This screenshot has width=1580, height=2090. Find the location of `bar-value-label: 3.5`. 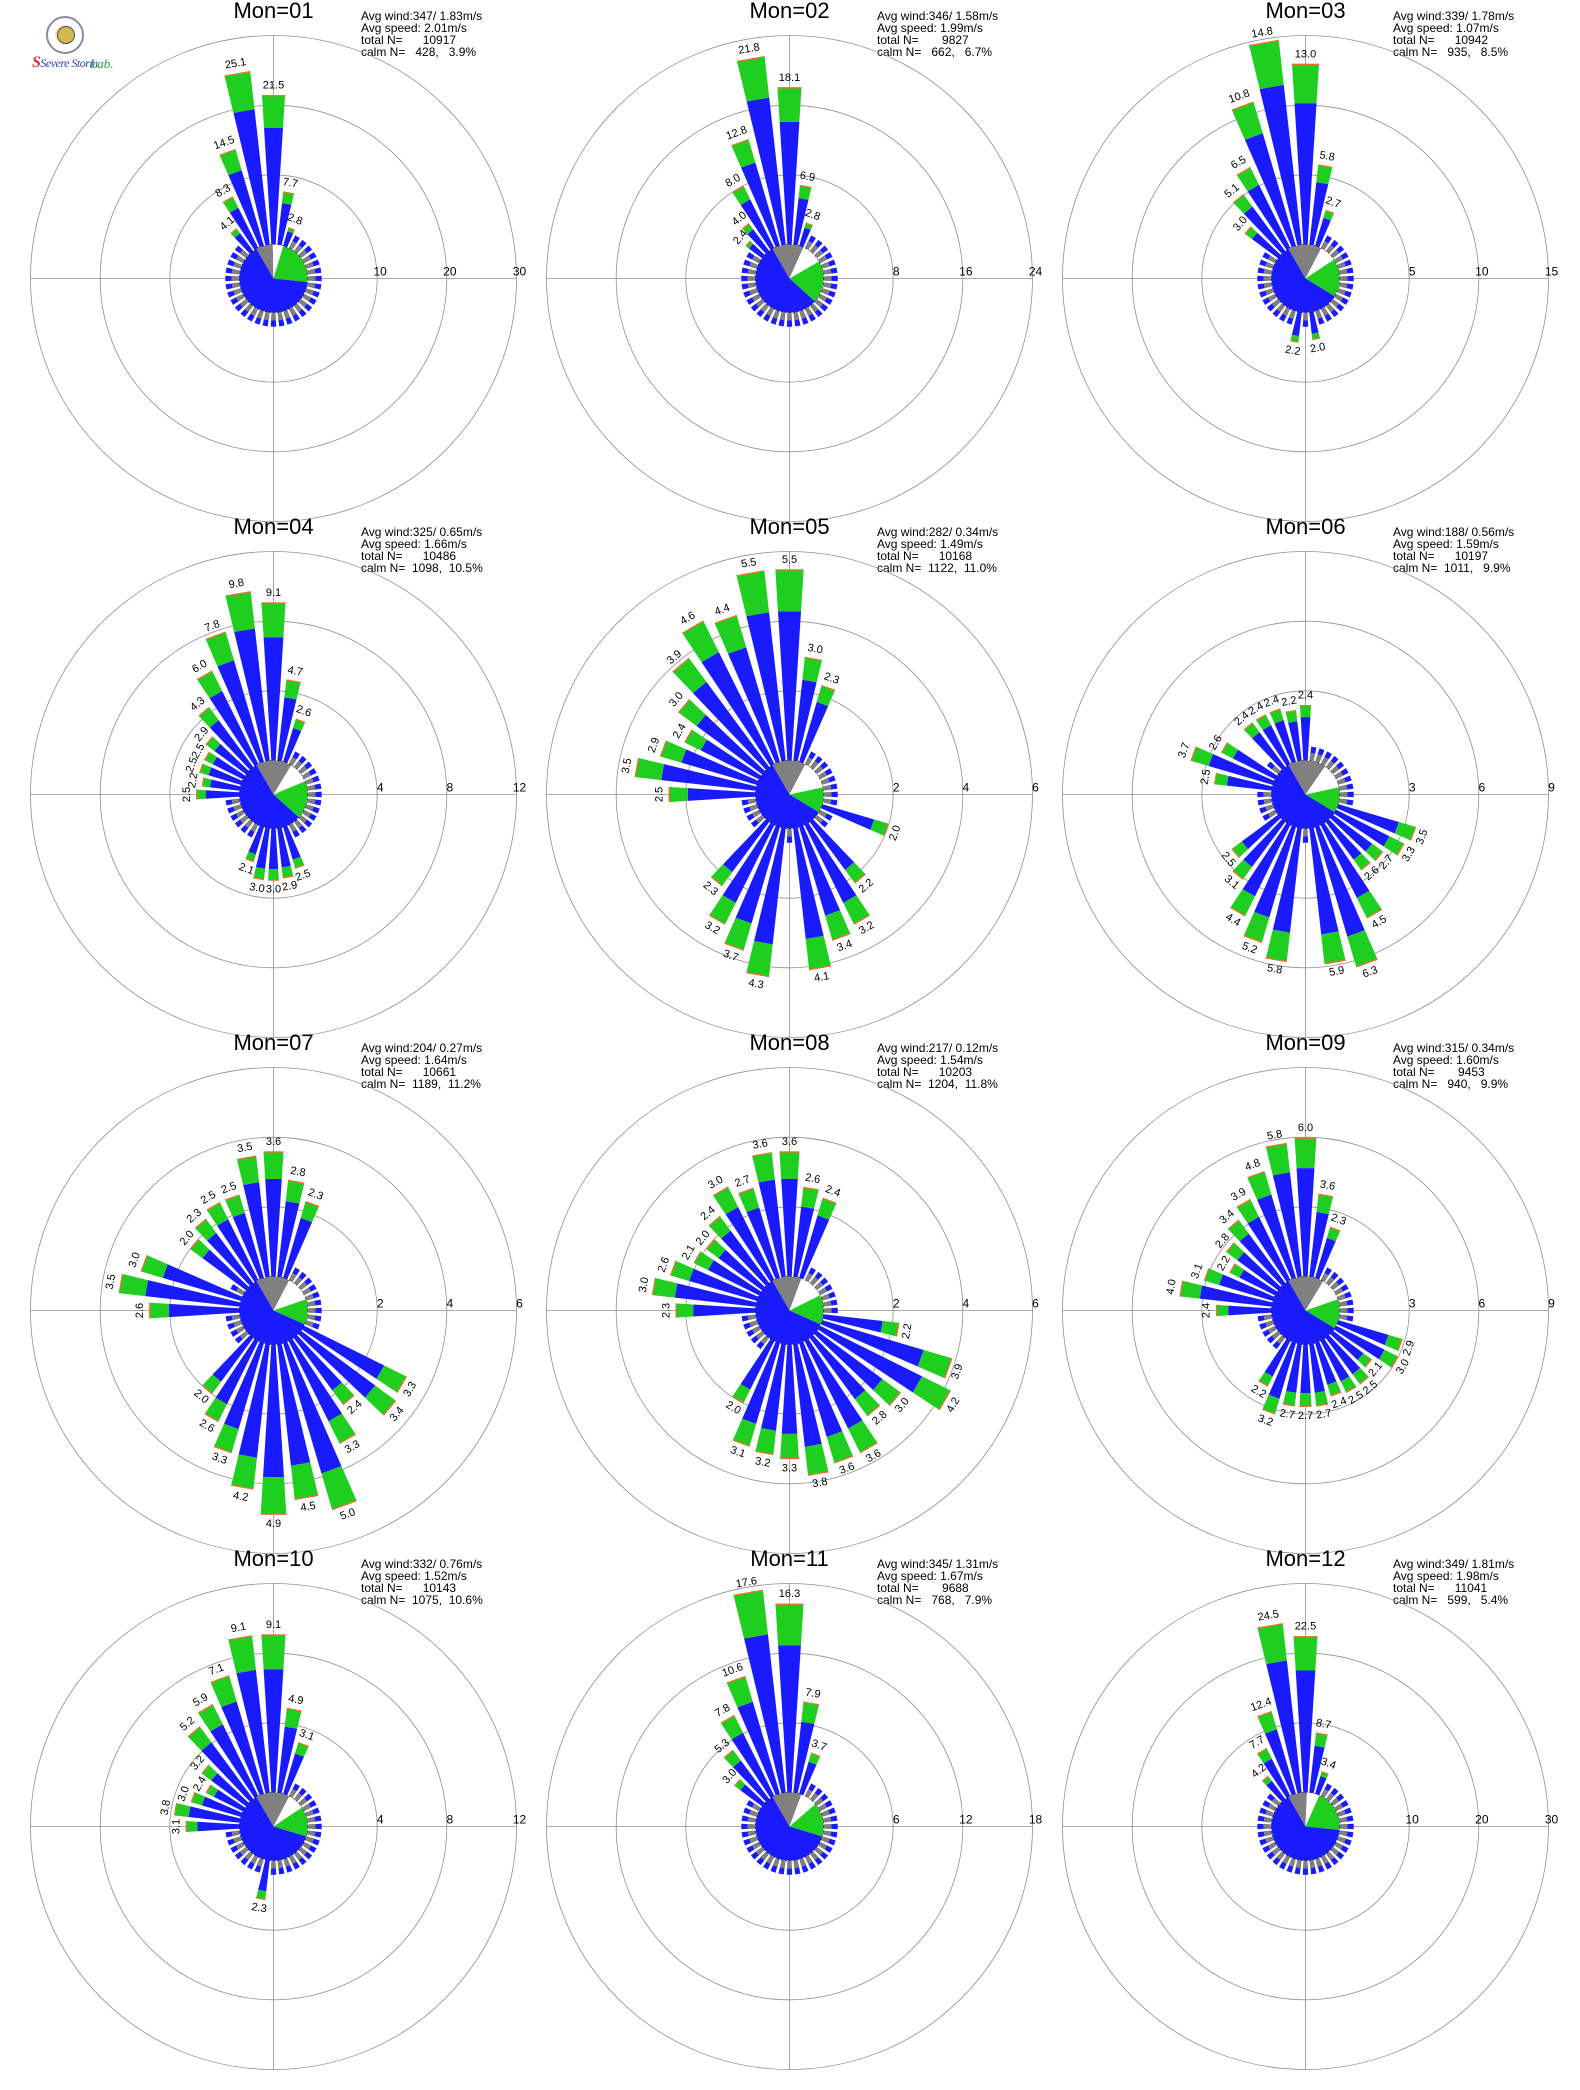

bar-value-label: 3.5 is located at coordinates (627, 765).